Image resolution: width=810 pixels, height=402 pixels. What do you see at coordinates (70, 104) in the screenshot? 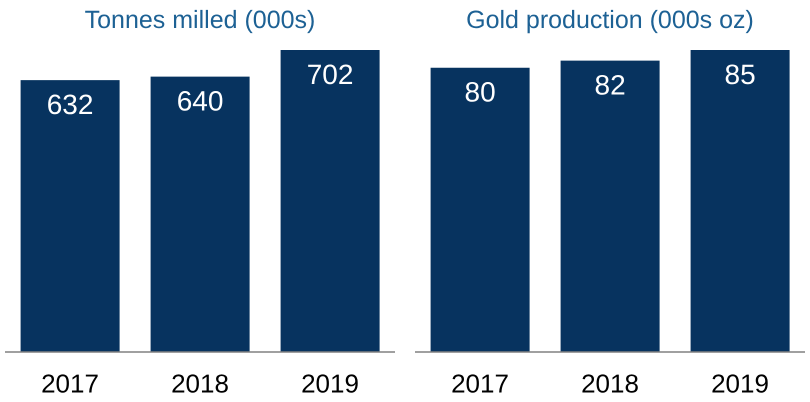
I see `data-label: 632` at bounding box center [70, 104].